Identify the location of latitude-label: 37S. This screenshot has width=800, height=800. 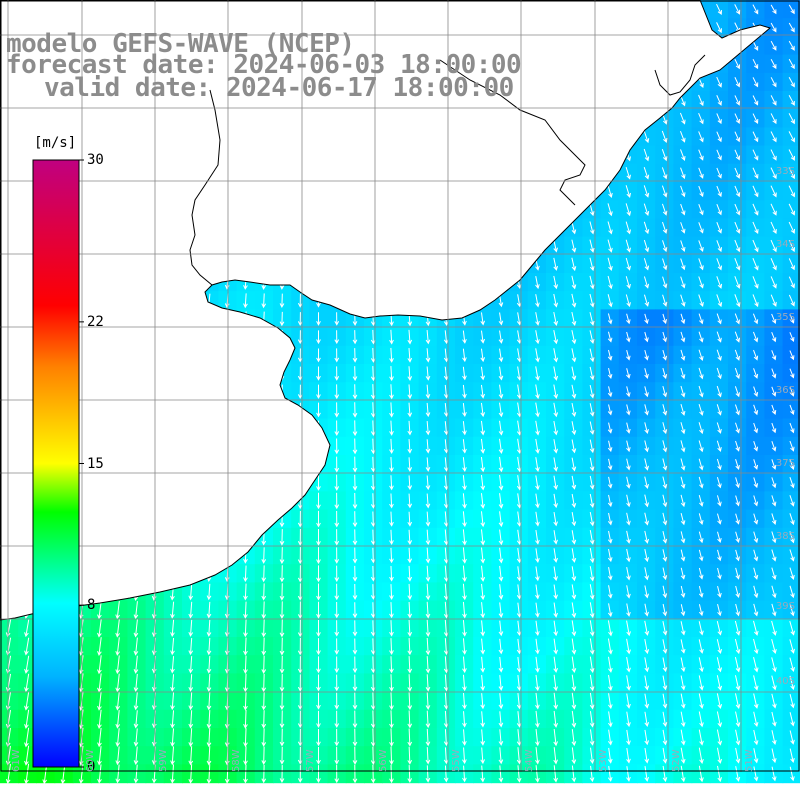
(785, 463).